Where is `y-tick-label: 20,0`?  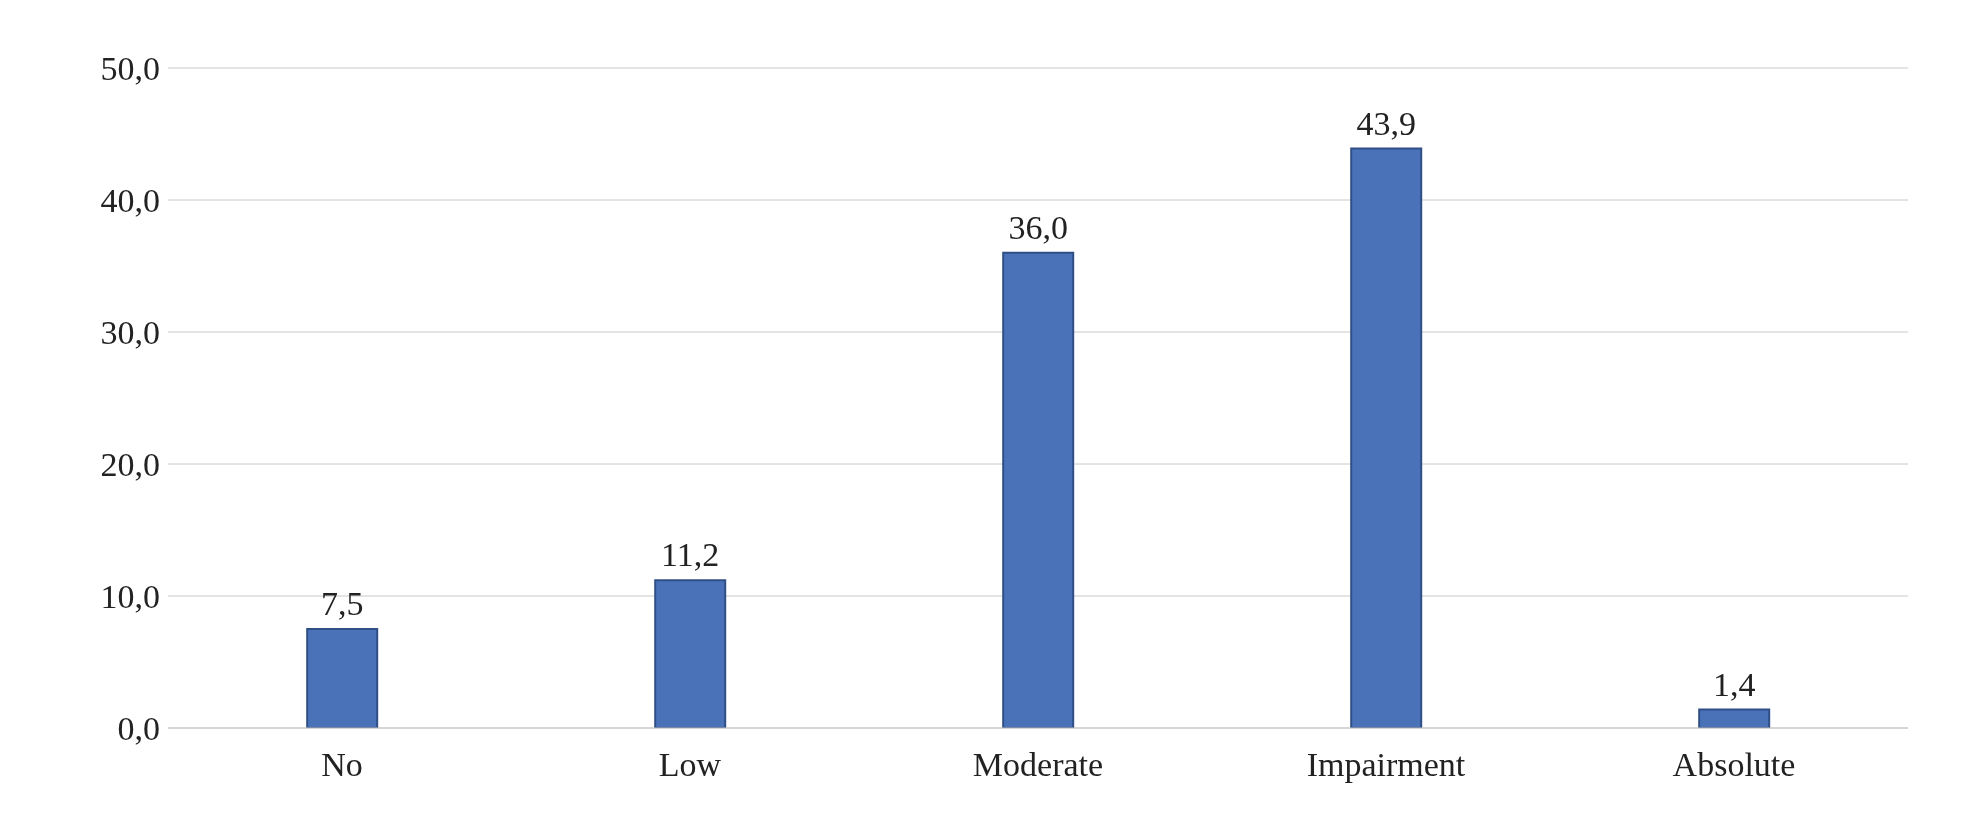 y-tick-label: 20,0 is located at coordinates (130, 465).